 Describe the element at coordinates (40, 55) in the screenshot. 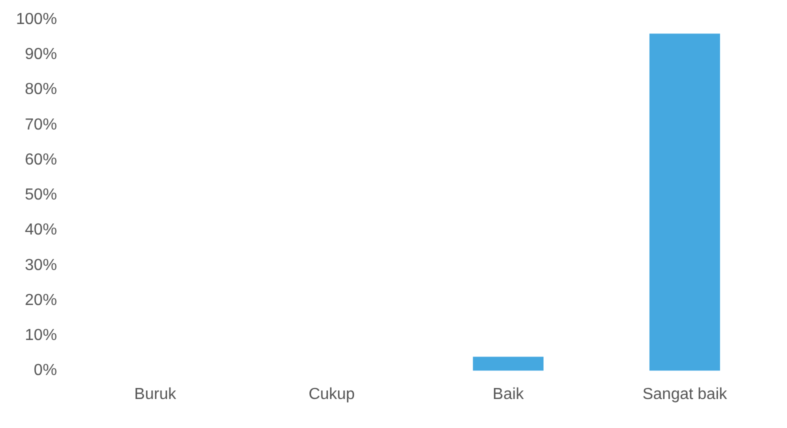

I see `y-tick-label: 90%` at that location.